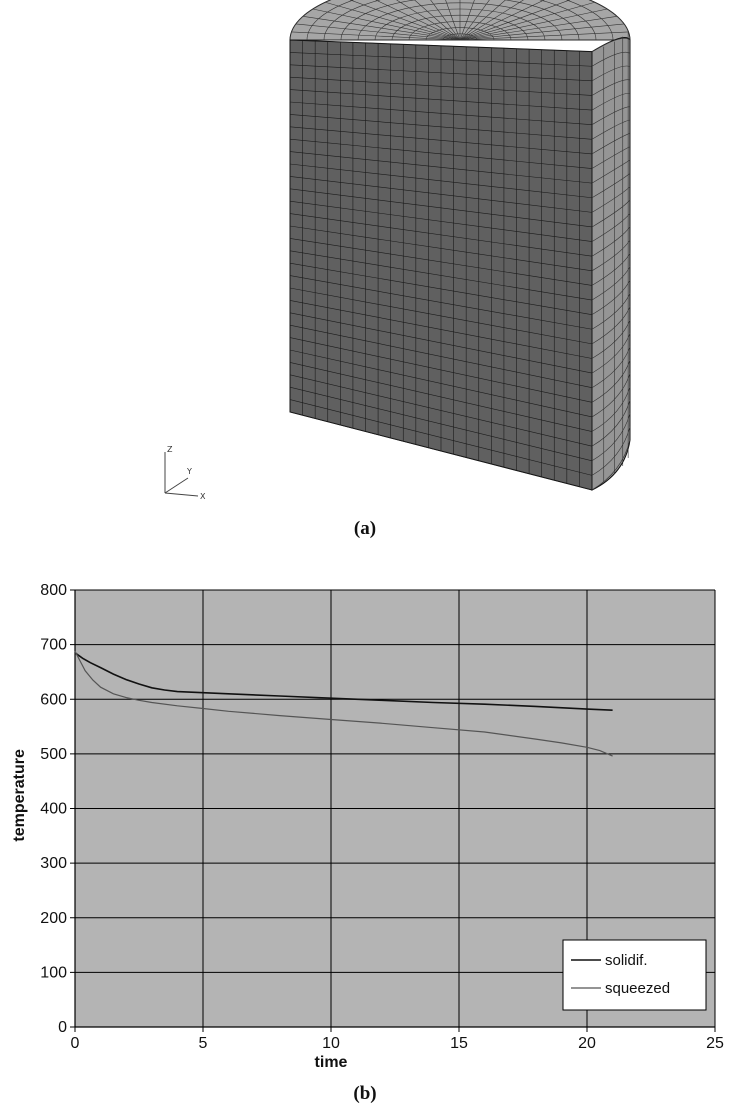  What do you see at coordinates (53, 863) in the screenshot?
I see `y-tick-label: 300` at bounding box center [53, 863].